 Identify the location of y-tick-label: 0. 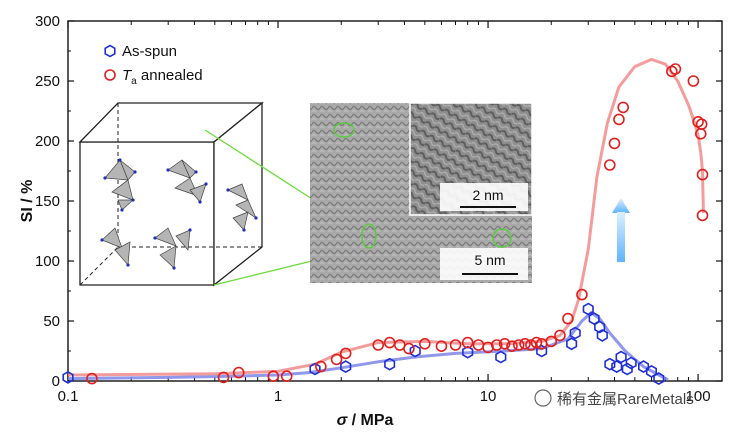
(56, 381).